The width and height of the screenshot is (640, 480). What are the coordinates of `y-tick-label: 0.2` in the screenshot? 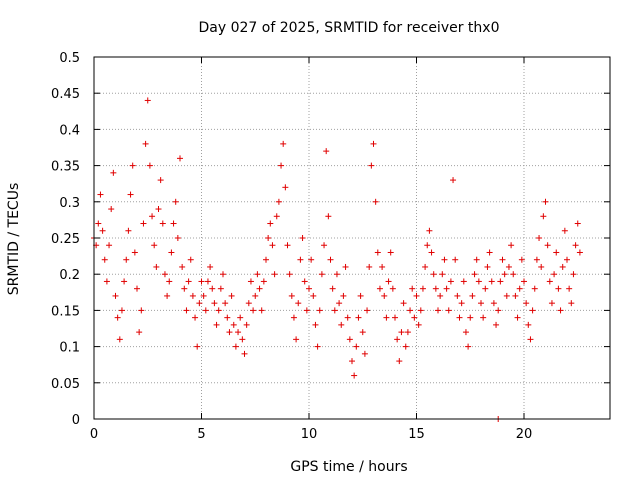 It's located at (69, 275).